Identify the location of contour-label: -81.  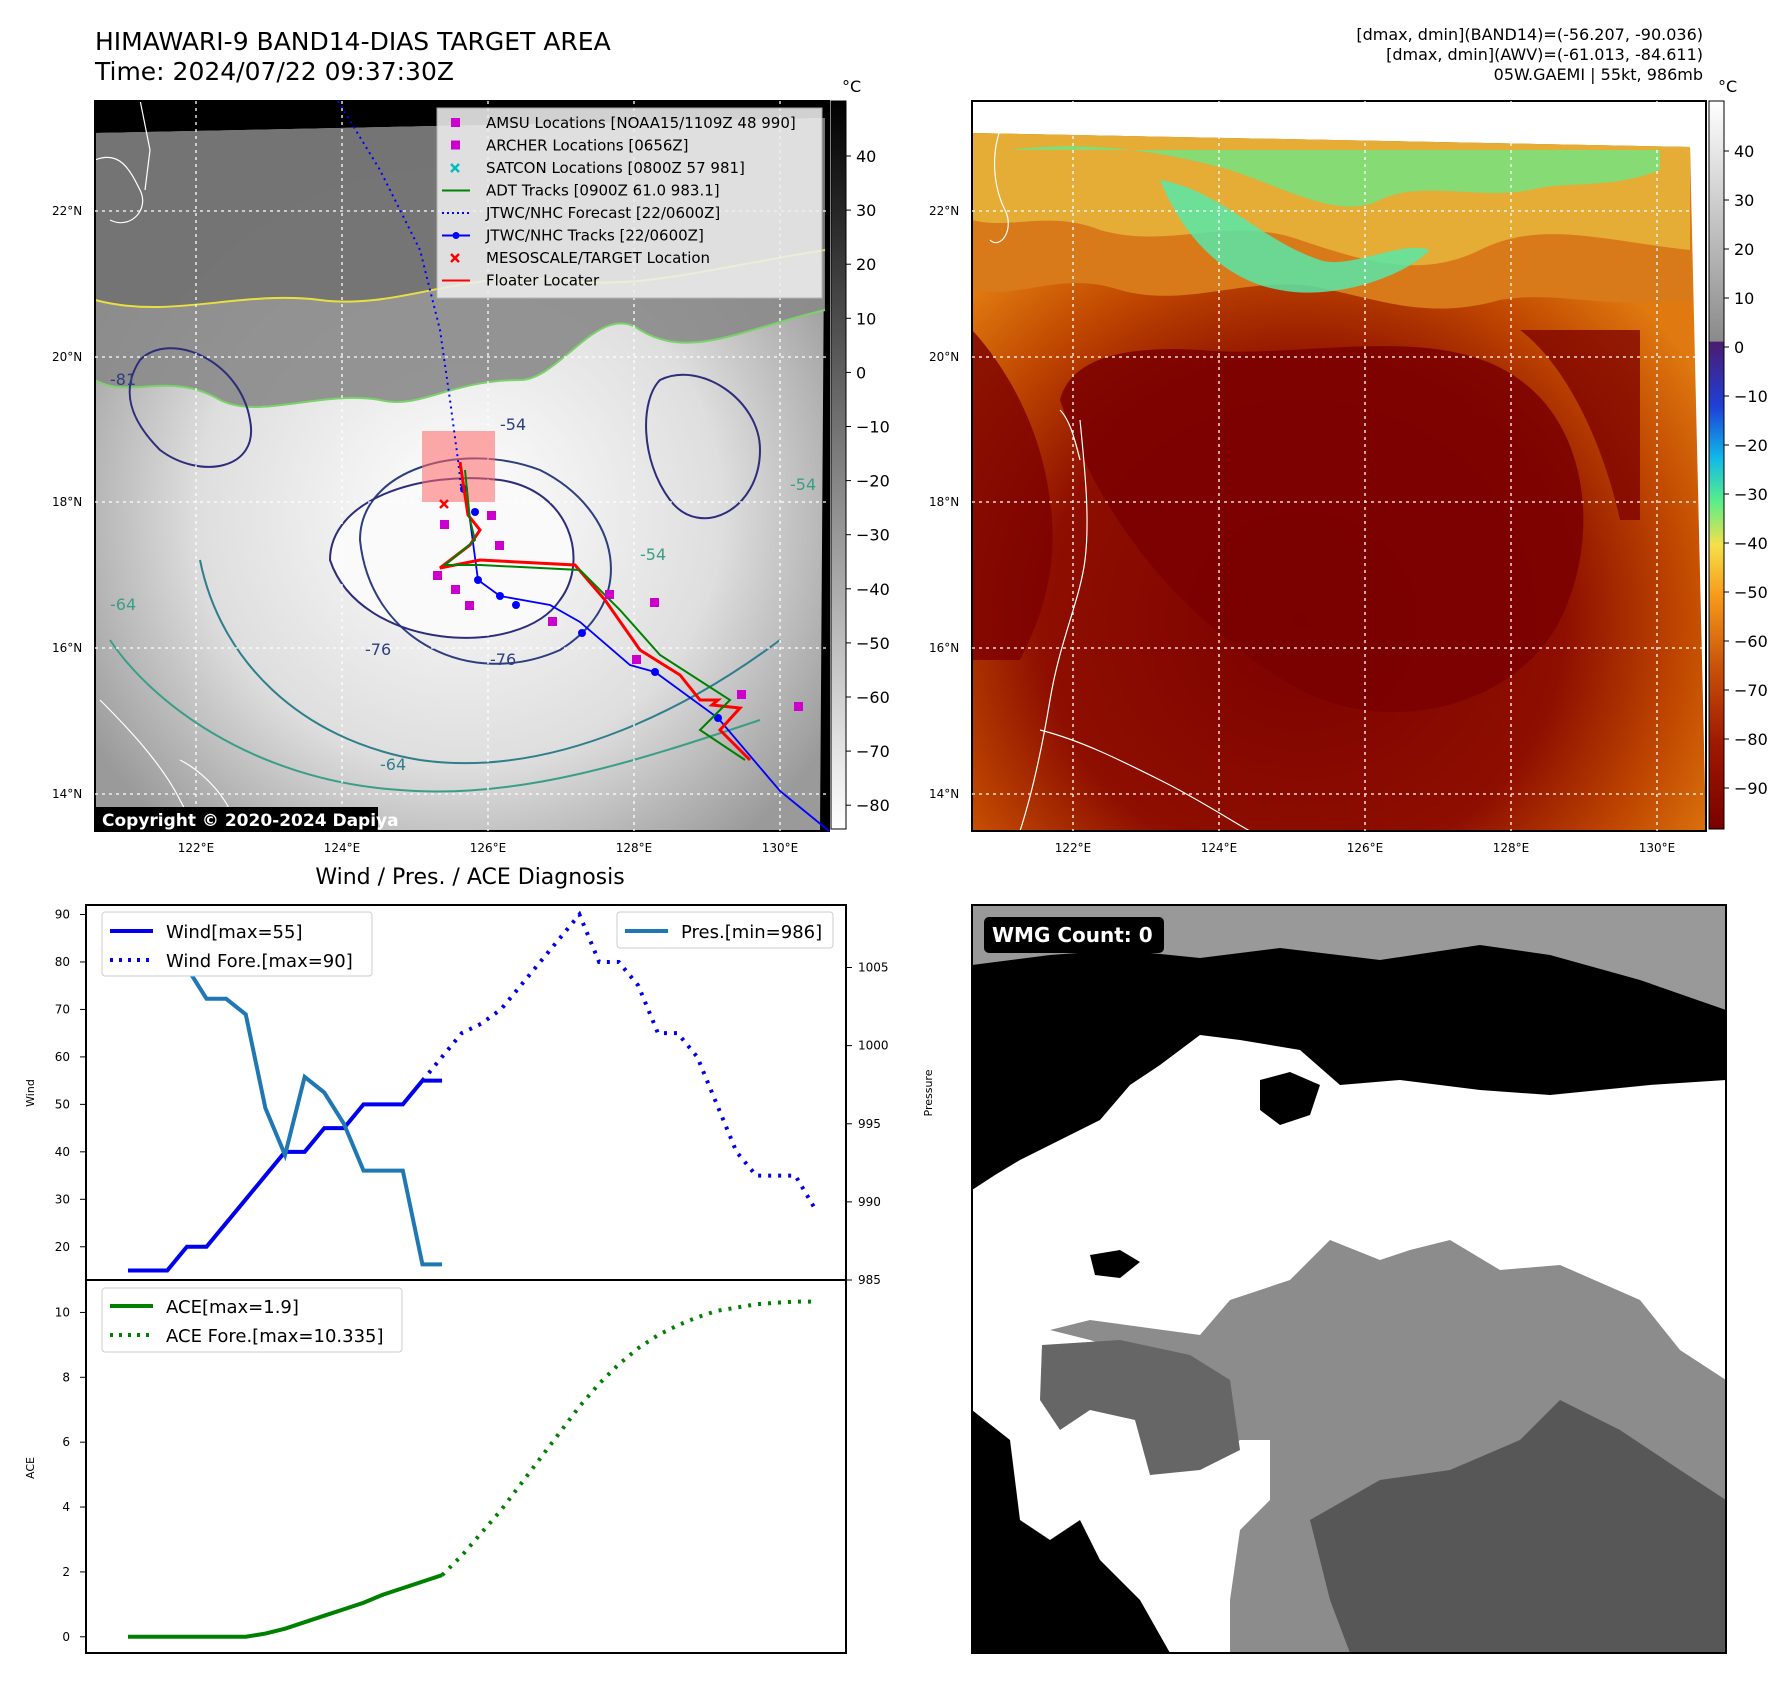
(123, 379).